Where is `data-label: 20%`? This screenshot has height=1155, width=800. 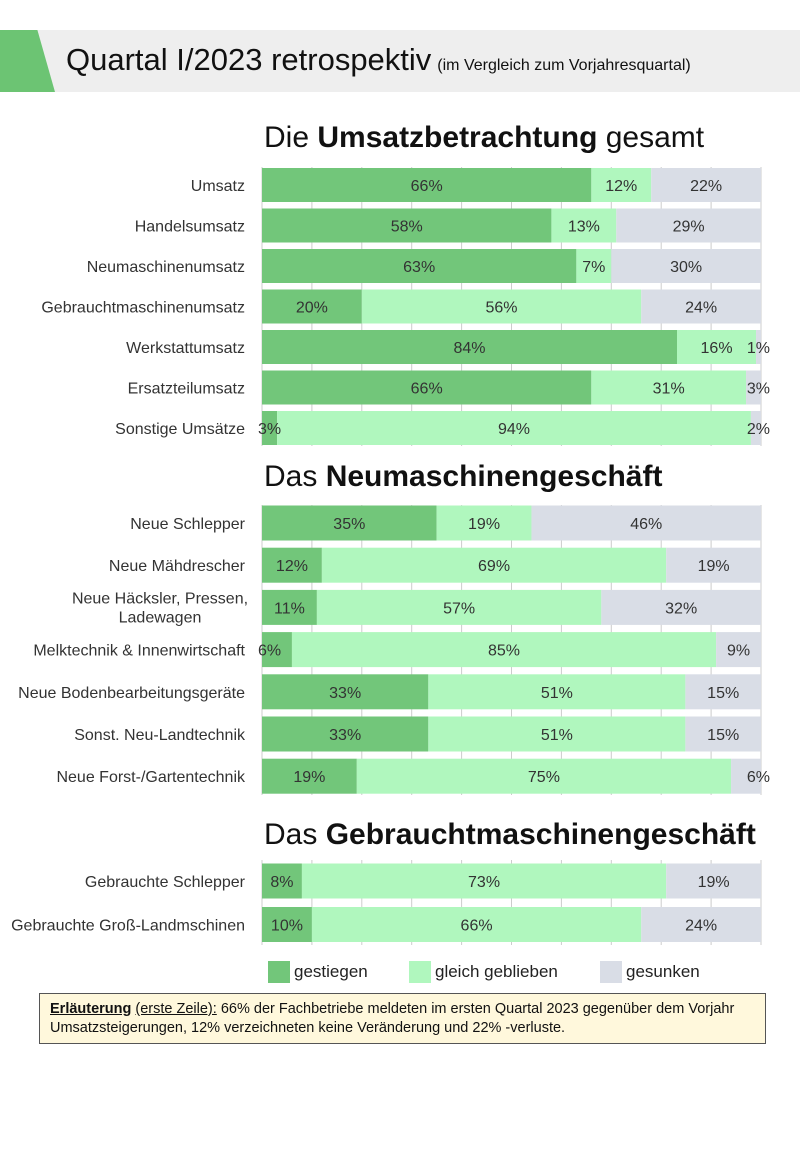 data-label: 20% is located at coordinates (312, 308).